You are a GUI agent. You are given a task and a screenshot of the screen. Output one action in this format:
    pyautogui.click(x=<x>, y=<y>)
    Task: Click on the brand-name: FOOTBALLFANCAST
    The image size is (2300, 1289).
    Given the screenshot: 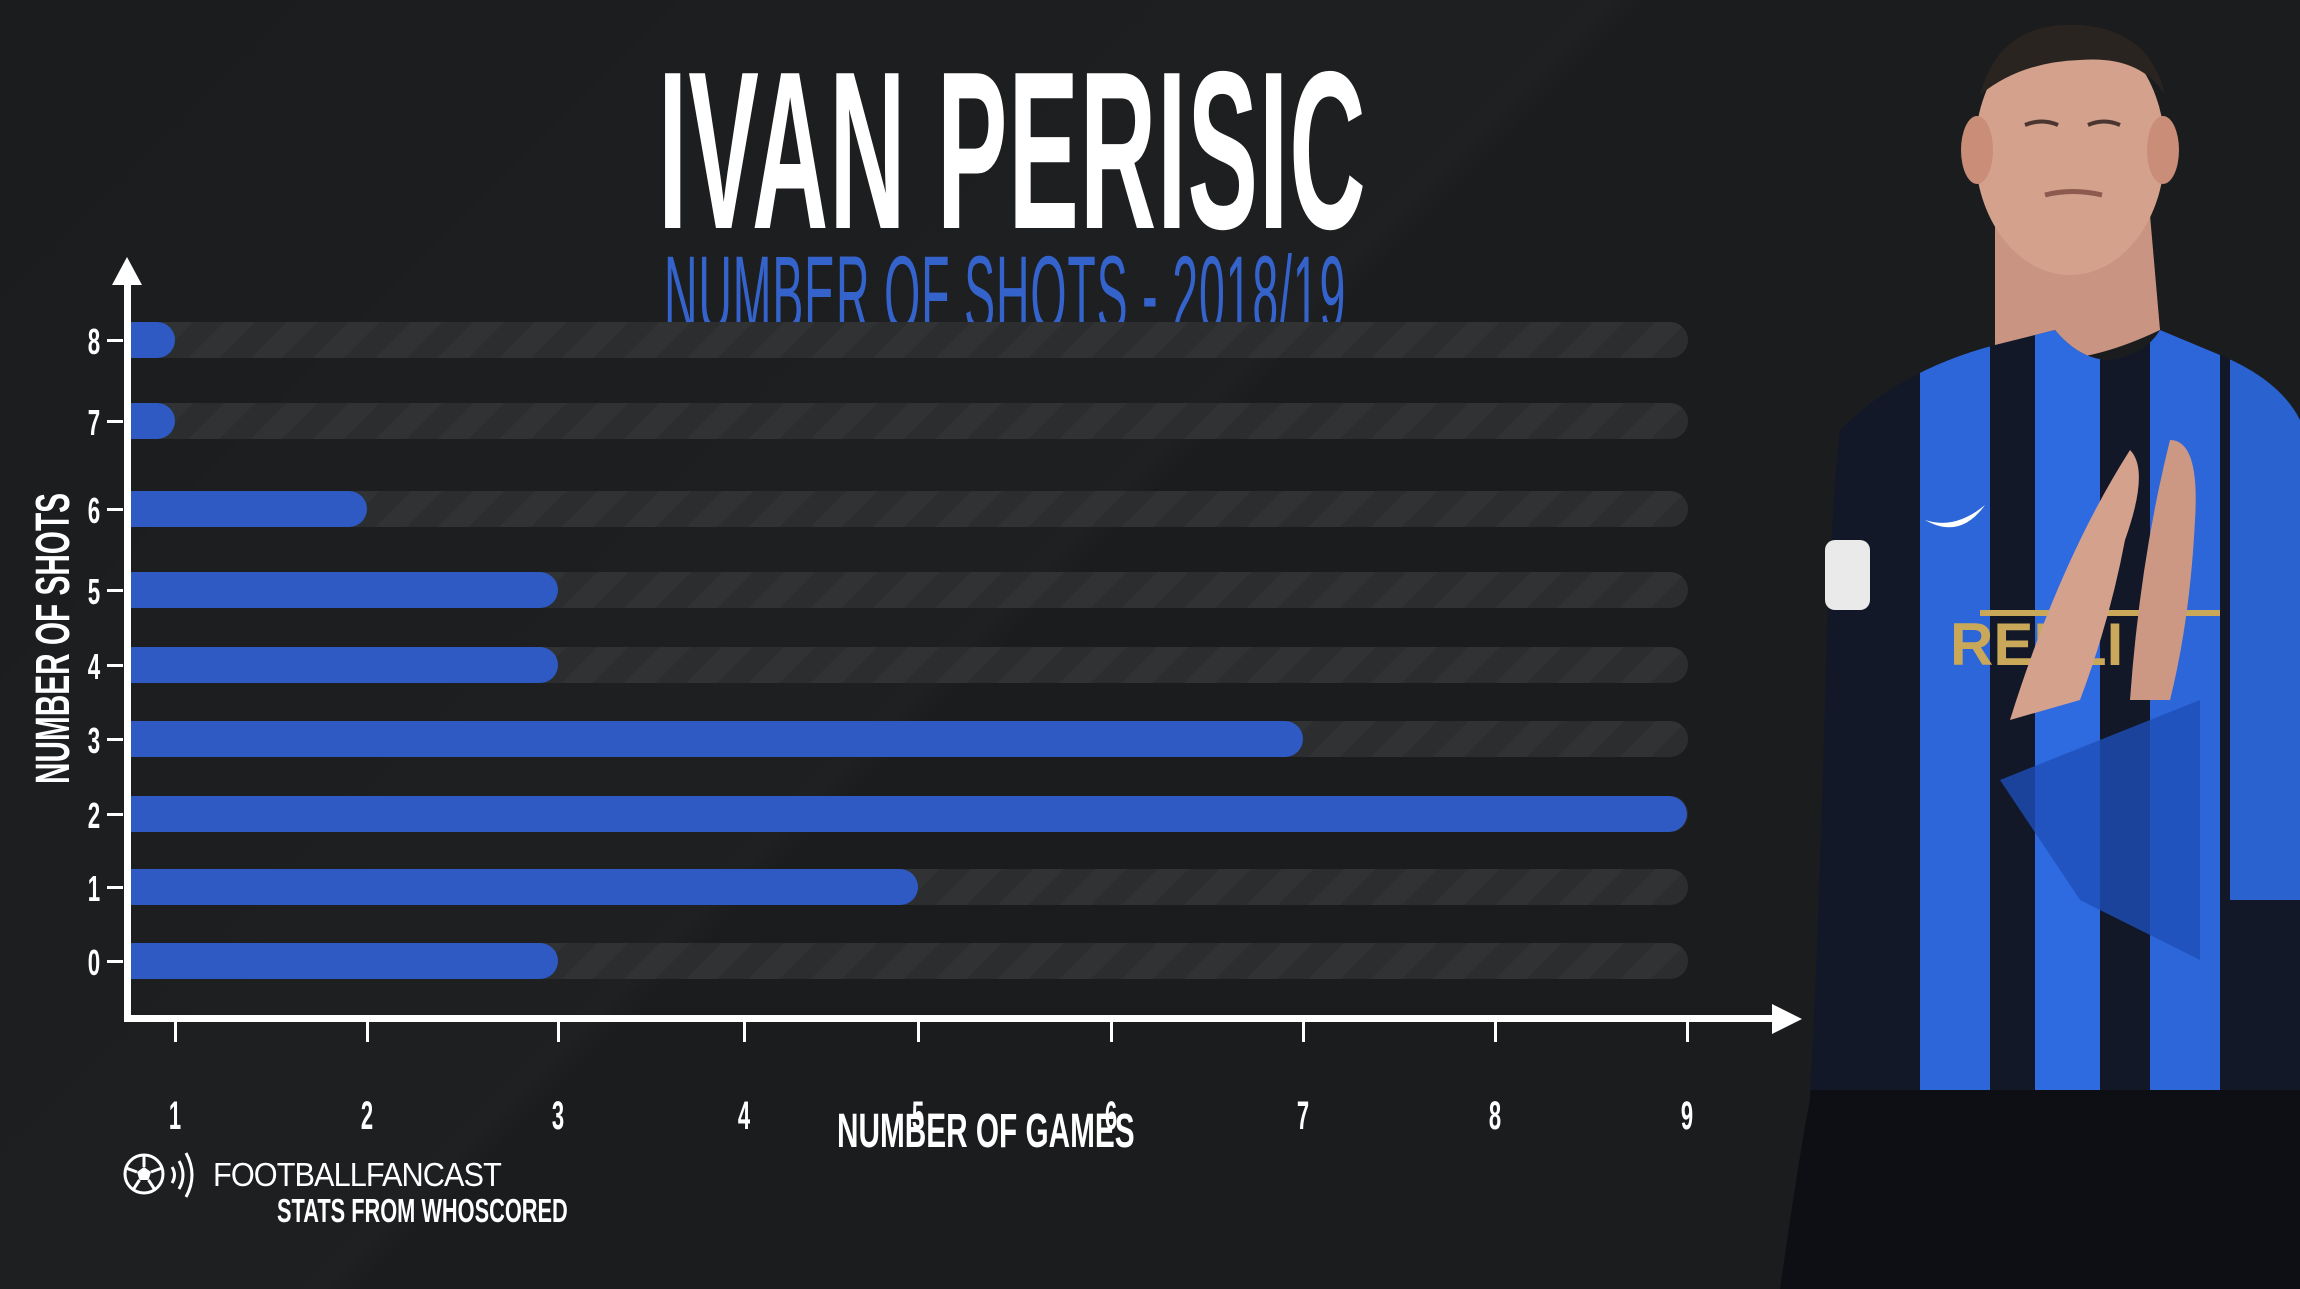 What is the action you would take?
    pyautogui.click(x=357, y=1174)
    